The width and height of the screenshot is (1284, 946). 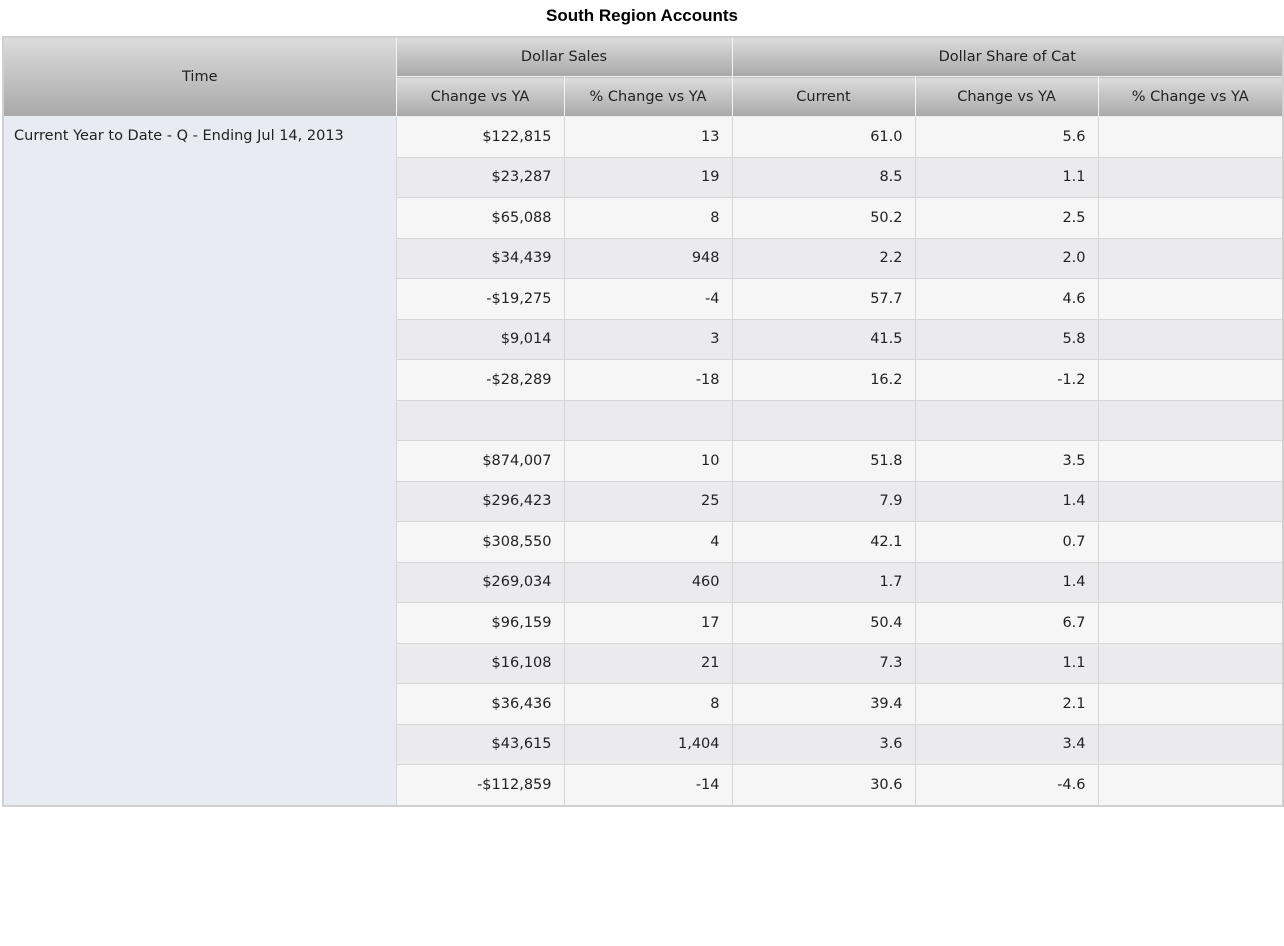 What do you see at coordinates (480, 542) in the screenshot?
I see `cell-sales-change-vs-ya: $308,550` at bounding box center [480, 542].